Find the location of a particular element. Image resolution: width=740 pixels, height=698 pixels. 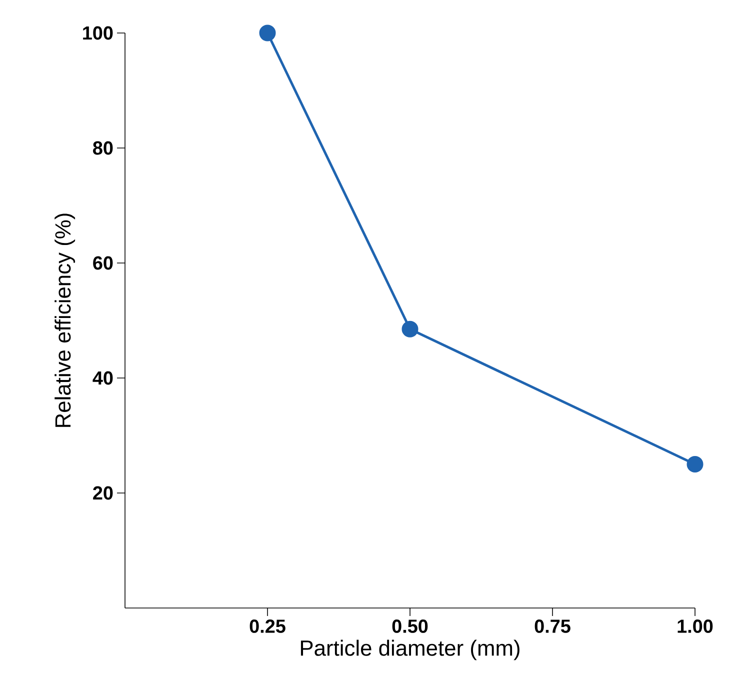

x-tick-label: 0.75 is located at coordinates (552, 626).